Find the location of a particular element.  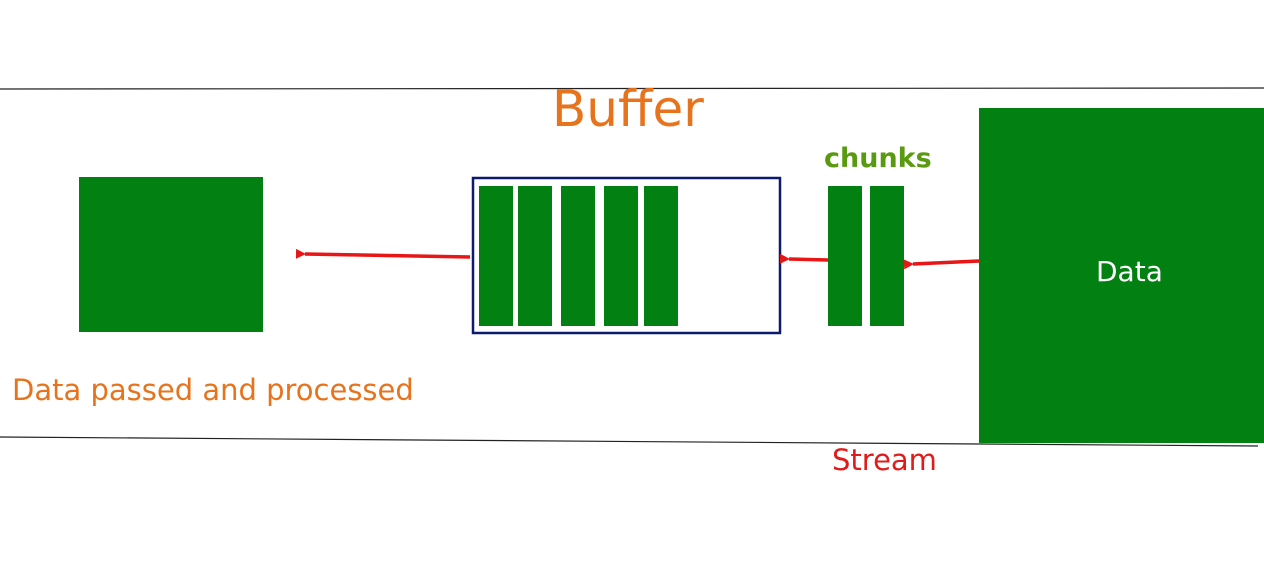

data-source-block is located at coordinates (1121, 275).